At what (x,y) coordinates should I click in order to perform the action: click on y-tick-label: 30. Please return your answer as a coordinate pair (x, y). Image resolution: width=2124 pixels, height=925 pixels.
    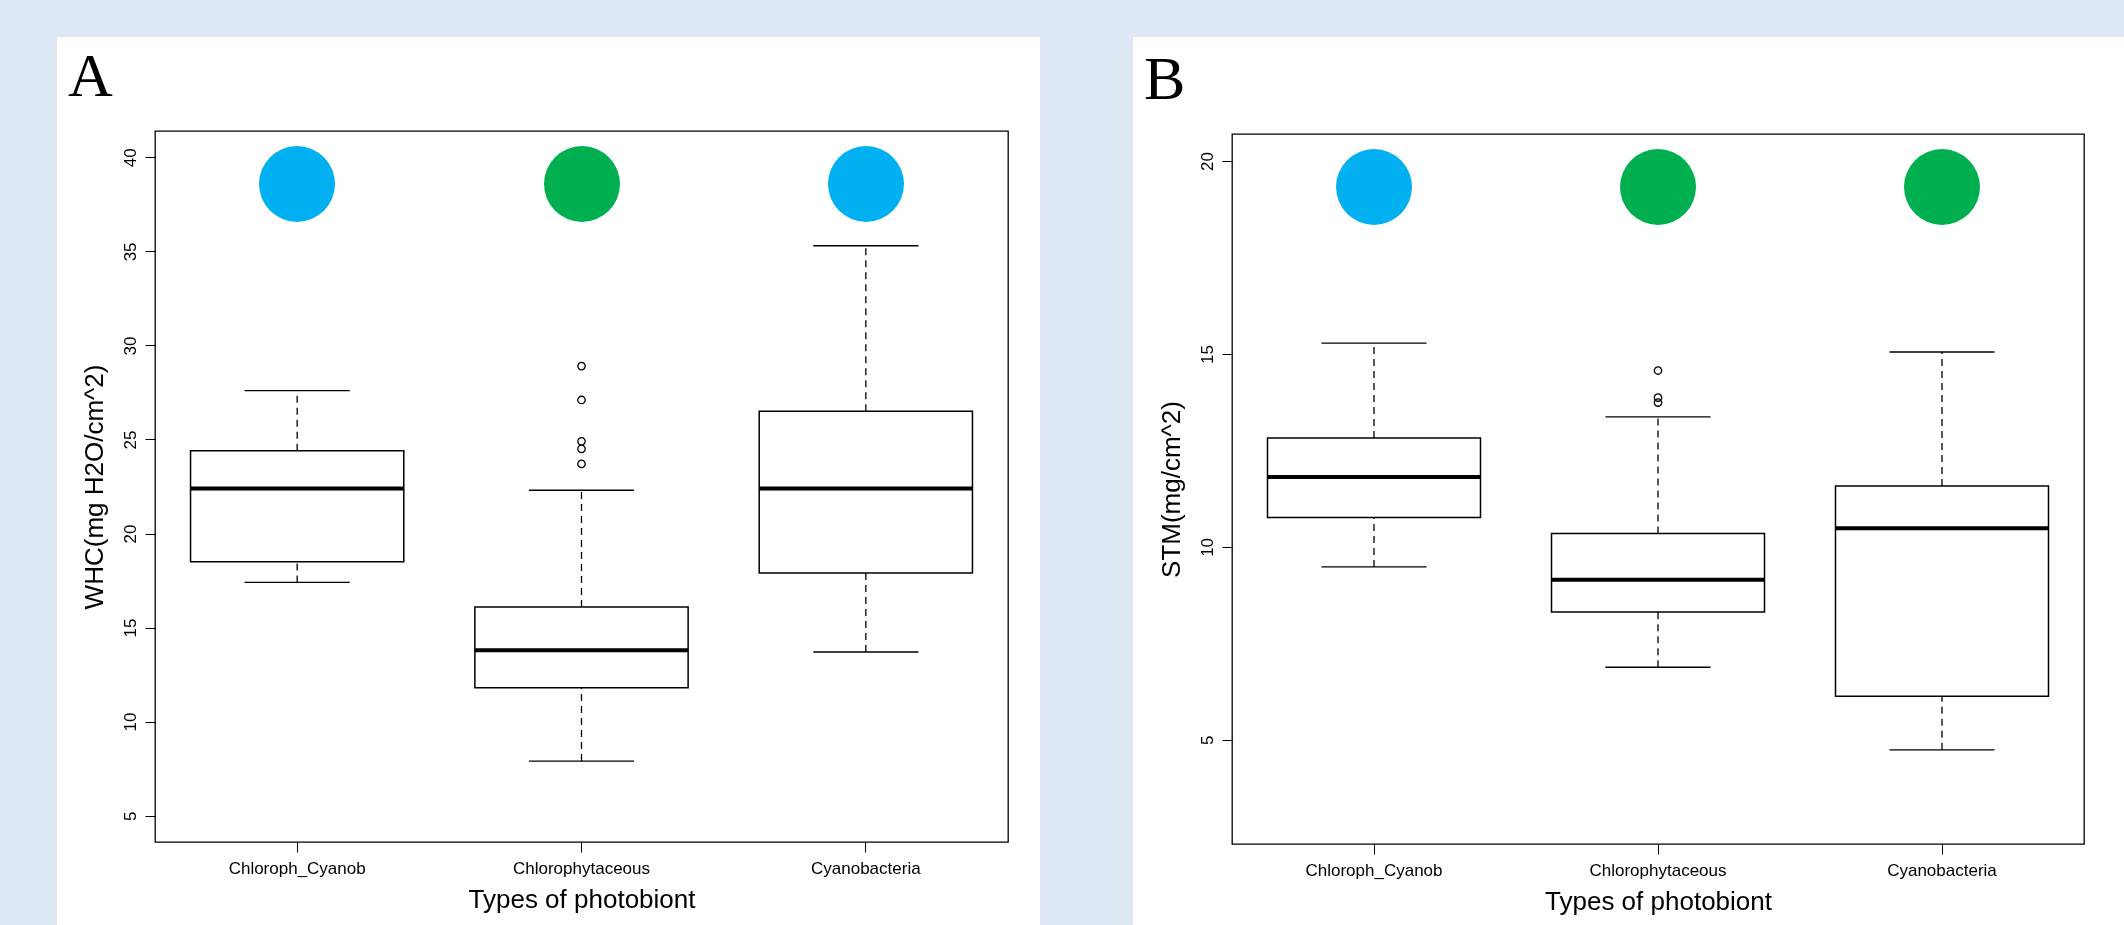
    Looking at the image, I should click on (130, 346).